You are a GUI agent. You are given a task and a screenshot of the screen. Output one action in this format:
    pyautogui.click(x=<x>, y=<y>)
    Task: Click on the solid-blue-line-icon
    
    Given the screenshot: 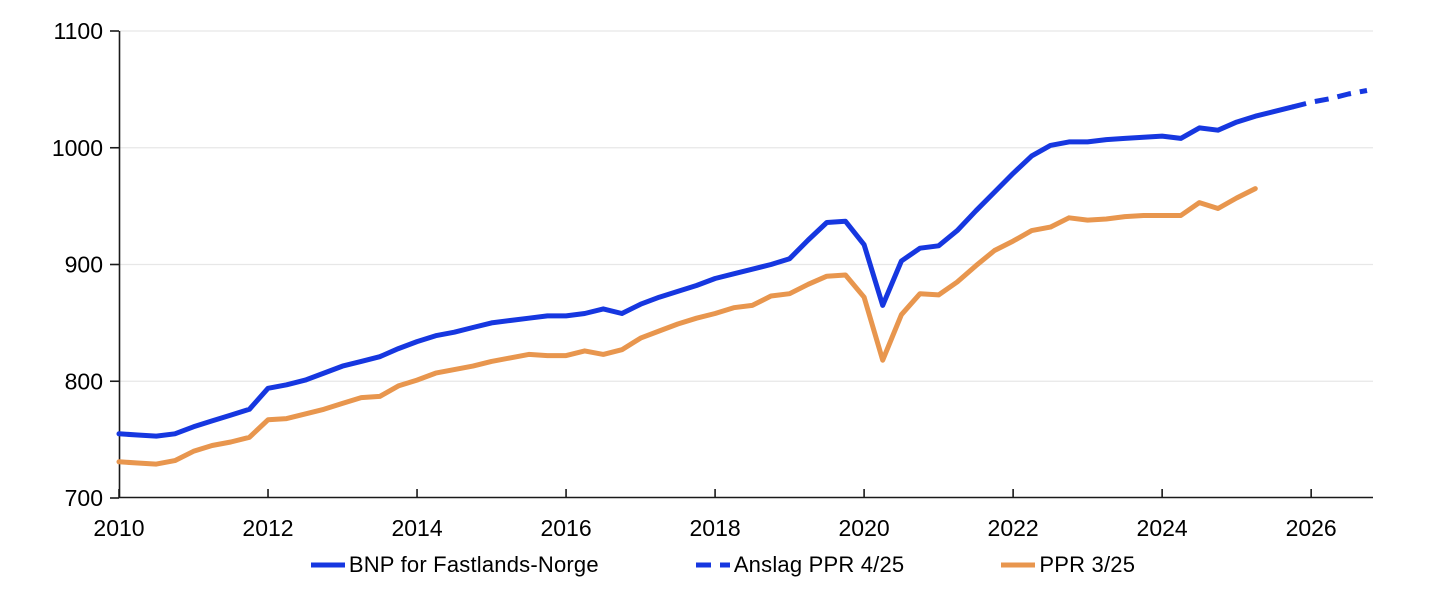 What is the action you would take?
    pyautogui.click(x=327, y=565)
    